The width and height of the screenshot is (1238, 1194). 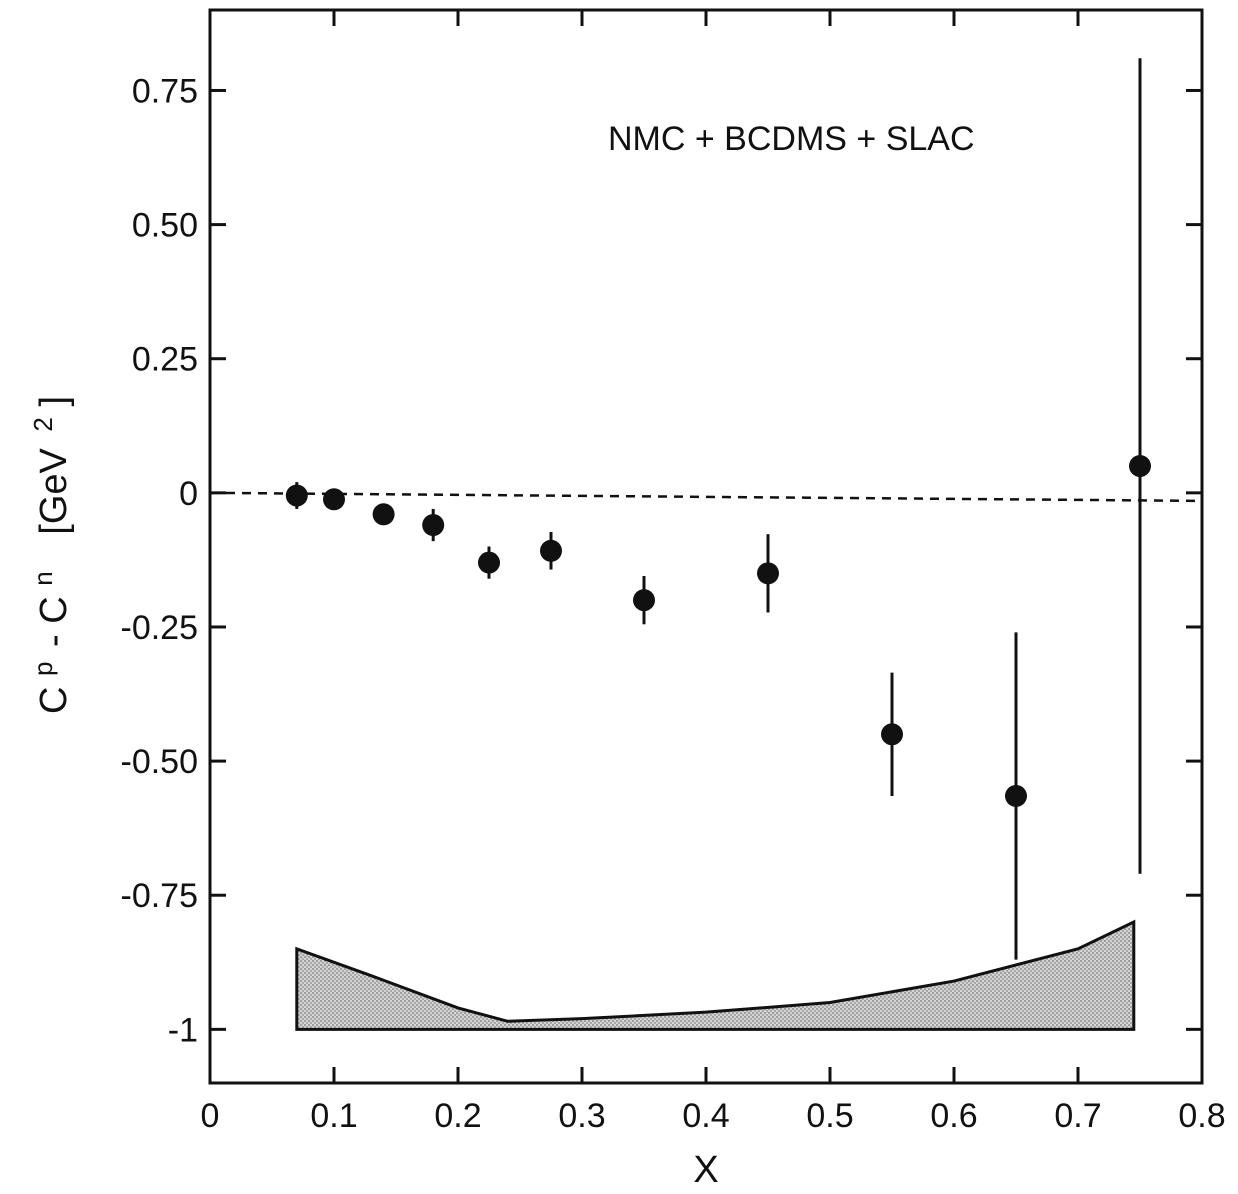 I want to click on y-axis-title-unit: [GeV, so click(x=54, y=490).